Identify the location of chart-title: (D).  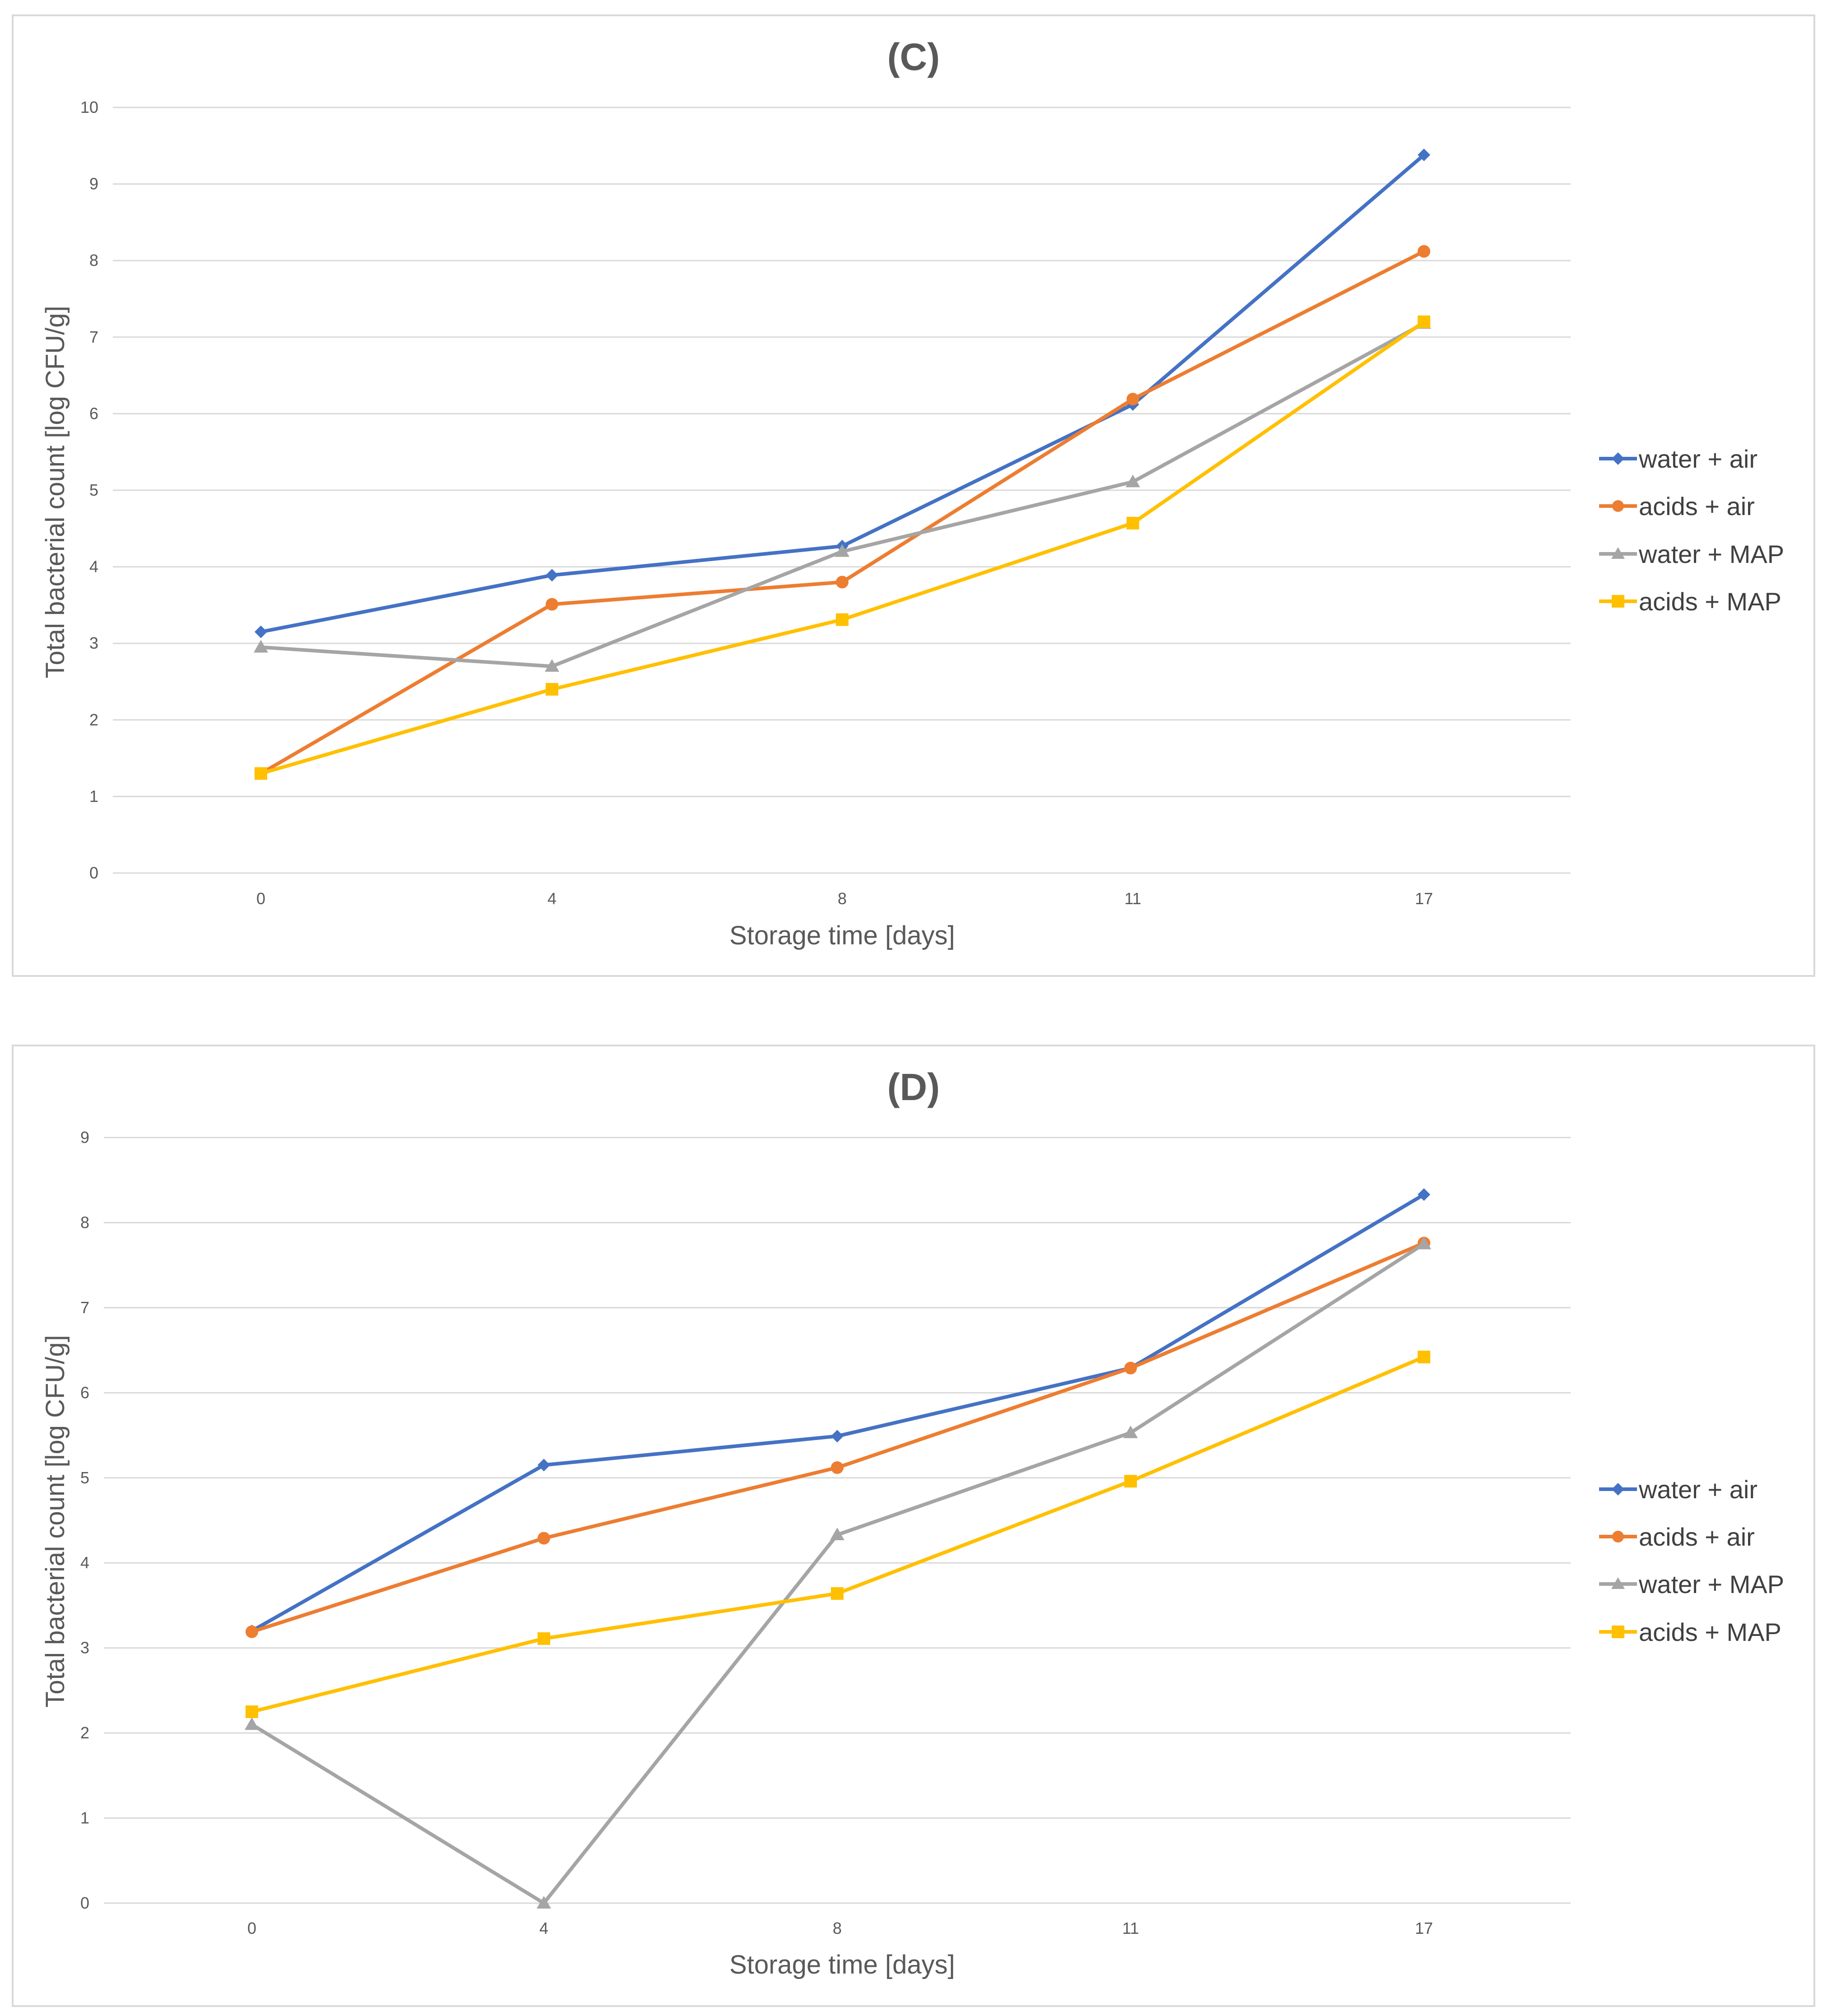
(913, 1087).